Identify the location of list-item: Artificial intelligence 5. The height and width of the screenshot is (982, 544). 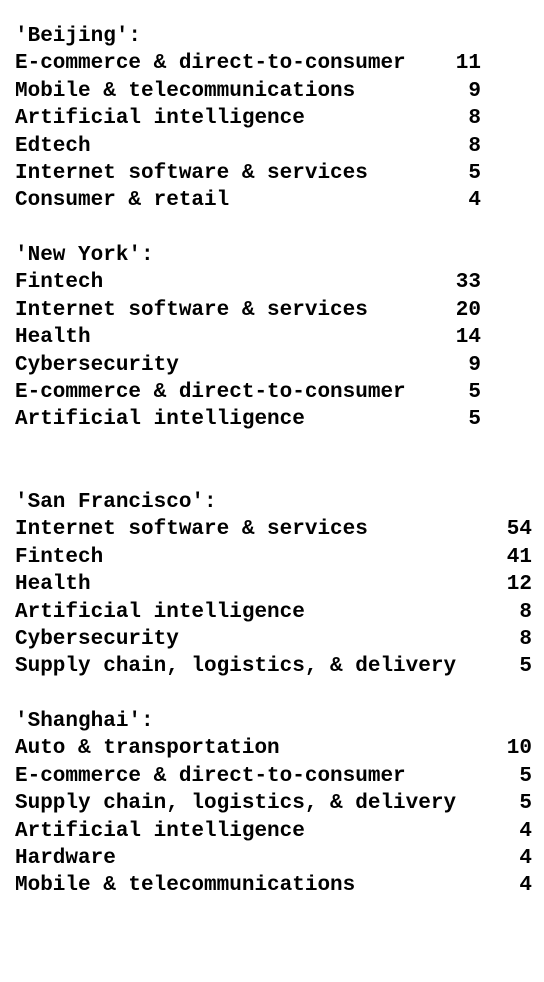
(248, 419).